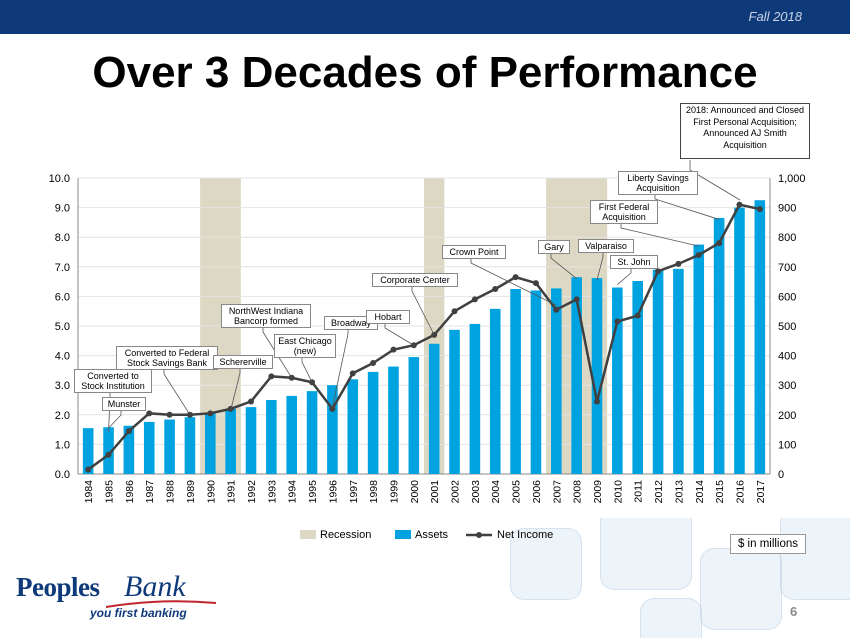 The height and width of the screenshot is (638, 850). What do you see at coordinates (171, 492) in the screenshot?
I see `x-tick-label: 1988` at bounding box center [171, 492].